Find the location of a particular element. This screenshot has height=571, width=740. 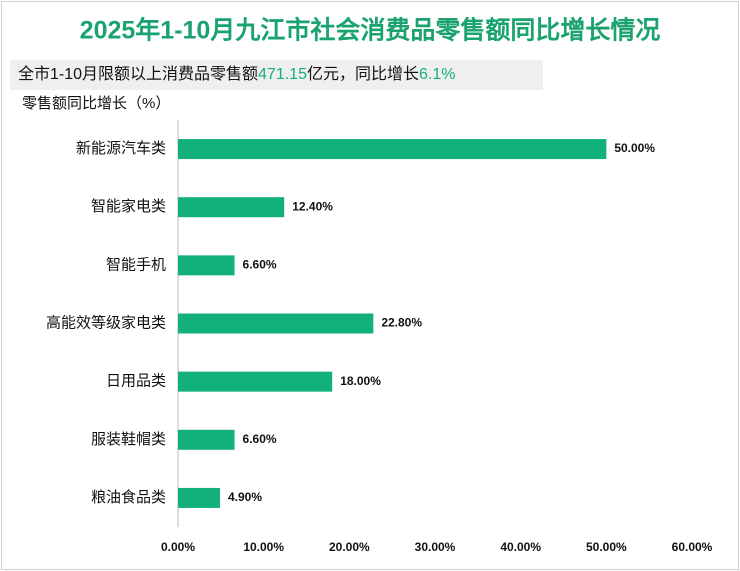

subtitle-highlight: 6.1% is located at coordinates (437, 74).